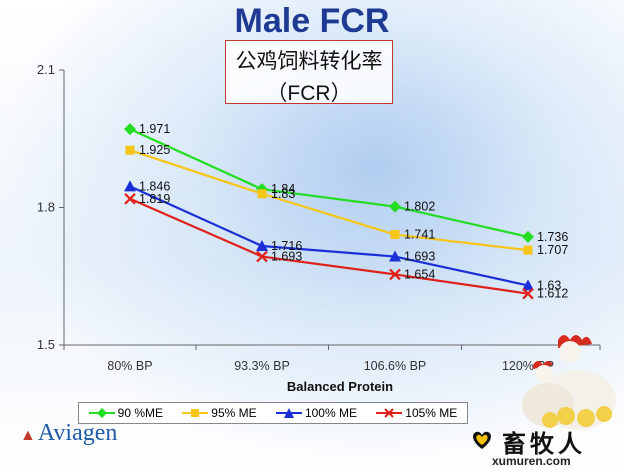 The height and width of the screenshot is (475, 624). I want to click on aviagen-logo-text: Aviagen, so click(77, 433).